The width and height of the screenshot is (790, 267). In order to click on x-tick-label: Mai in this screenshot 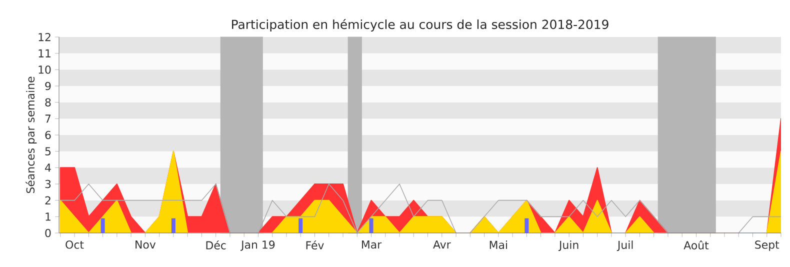, I will do `click(499, 245)`.